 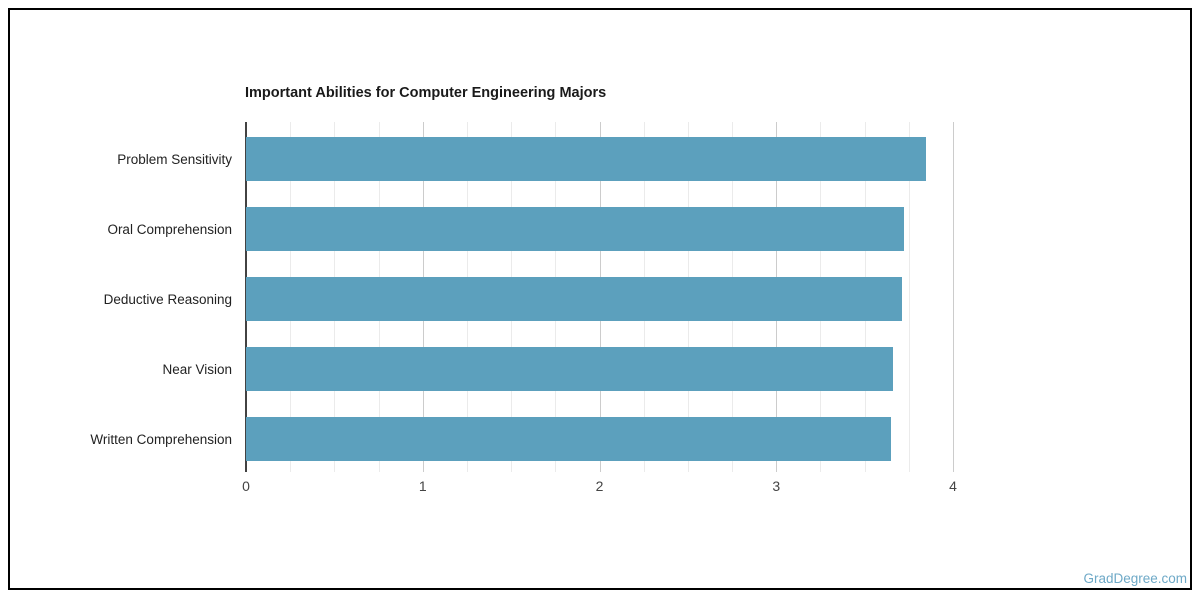 What do you see at coordinates (909, 297) in the screenshot?
I see `gridline-minor` at bounding box center [909, 297].